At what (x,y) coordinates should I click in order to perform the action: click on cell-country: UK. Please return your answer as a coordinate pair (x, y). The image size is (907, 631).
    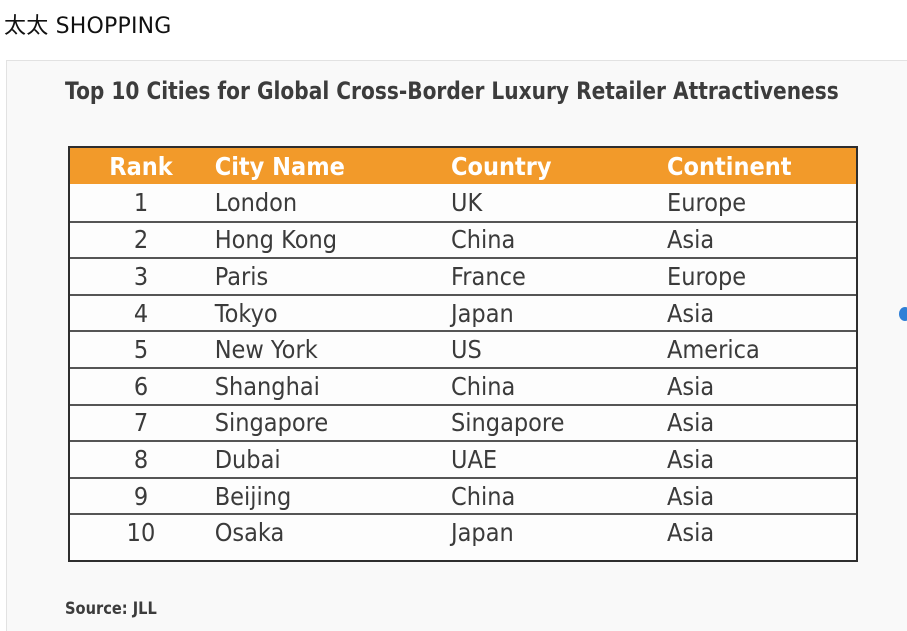
    Looking at the image, I should click on (467, 202).